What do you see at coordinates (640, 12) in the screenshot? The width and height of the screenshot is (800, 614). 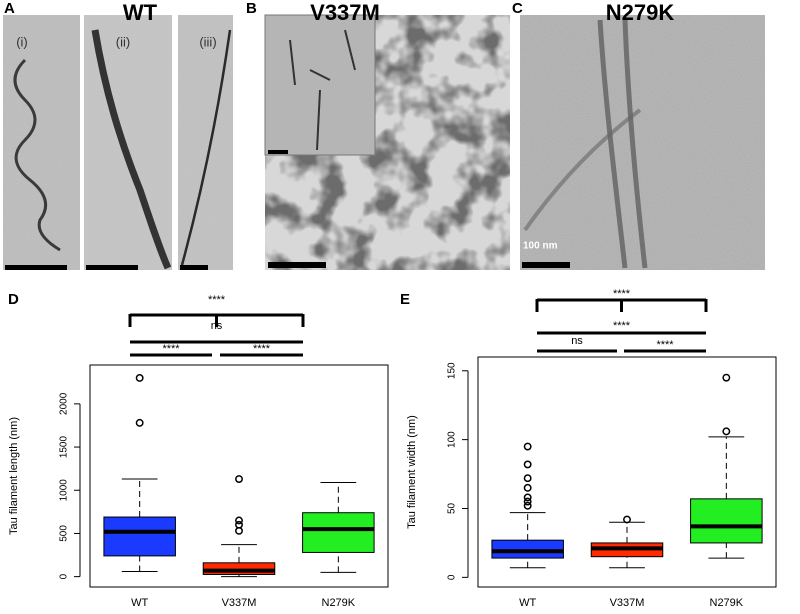 I see `panel-title: N279K` at bounding box center [640, 12].